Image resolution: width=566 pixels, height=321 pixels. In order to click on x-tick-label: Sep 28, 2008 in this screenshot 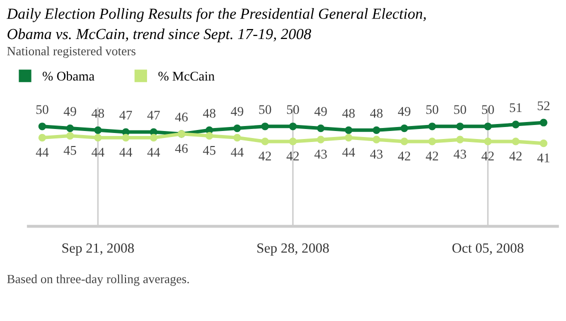, I will do `click(293, 249)`.